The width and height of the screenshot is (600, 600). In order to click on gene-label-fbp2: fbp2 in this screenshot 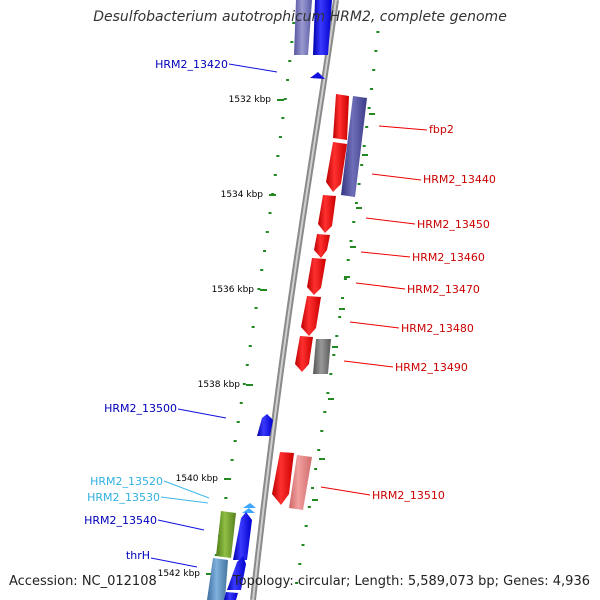, I will do `click(441, 129)`.